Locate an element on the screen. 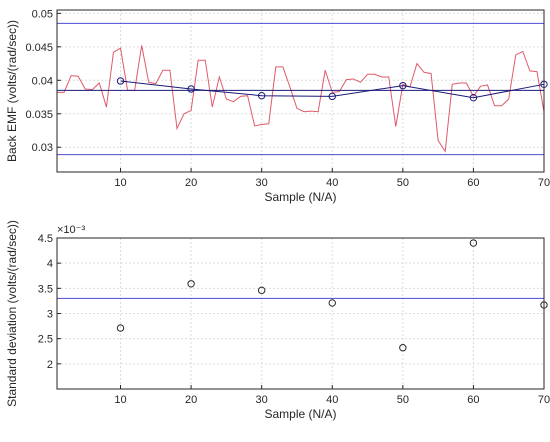 The height and width of the screenshot is (442, 550). y-tick-label: 4.5 is located at coordinates (45, 239).